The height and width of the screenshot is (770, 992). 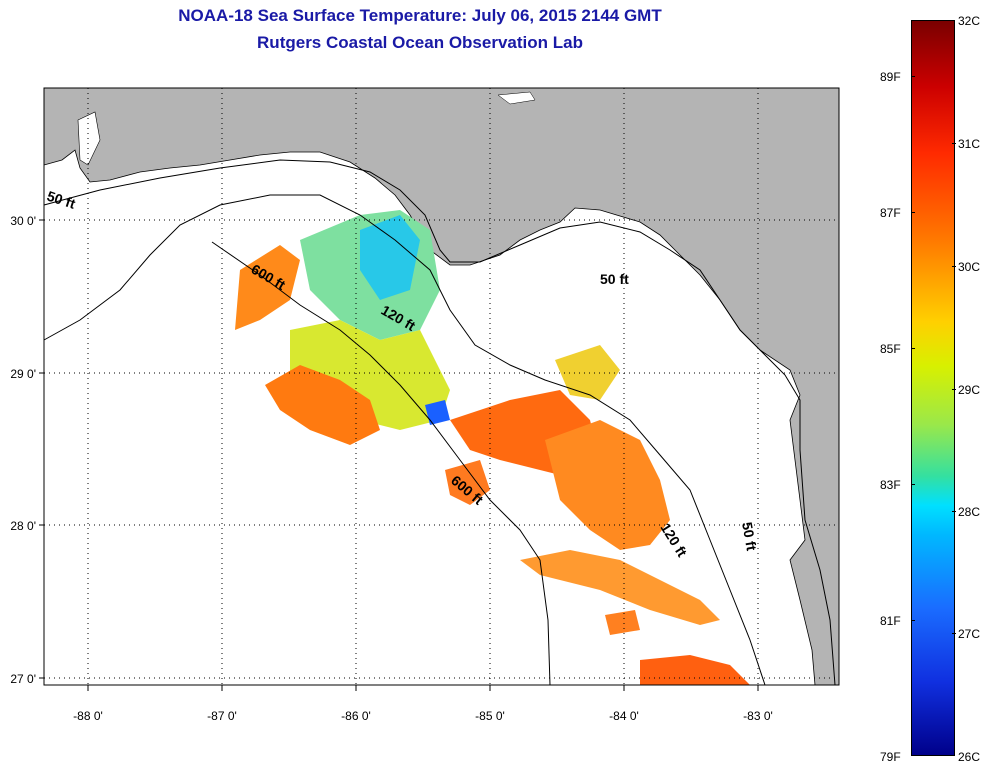 What do you see at coordinates (23, 221) in the screenshot?
I see `lat-label: 30 0'` at bounding box center [23, 221].